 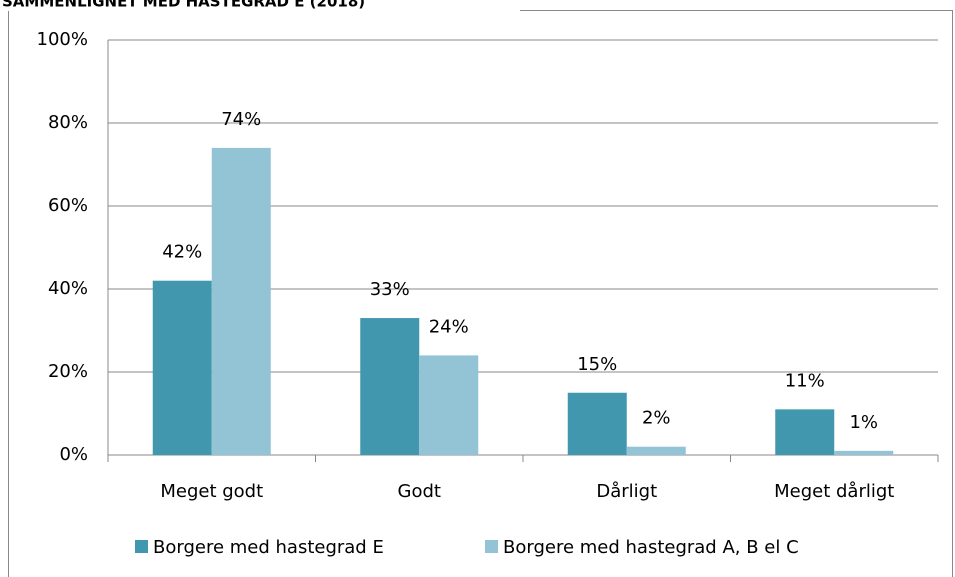 I want to click on chart-title: SAMMENLIGNET MED HASTEGRAD E (2018), so click(x=183, y=5).